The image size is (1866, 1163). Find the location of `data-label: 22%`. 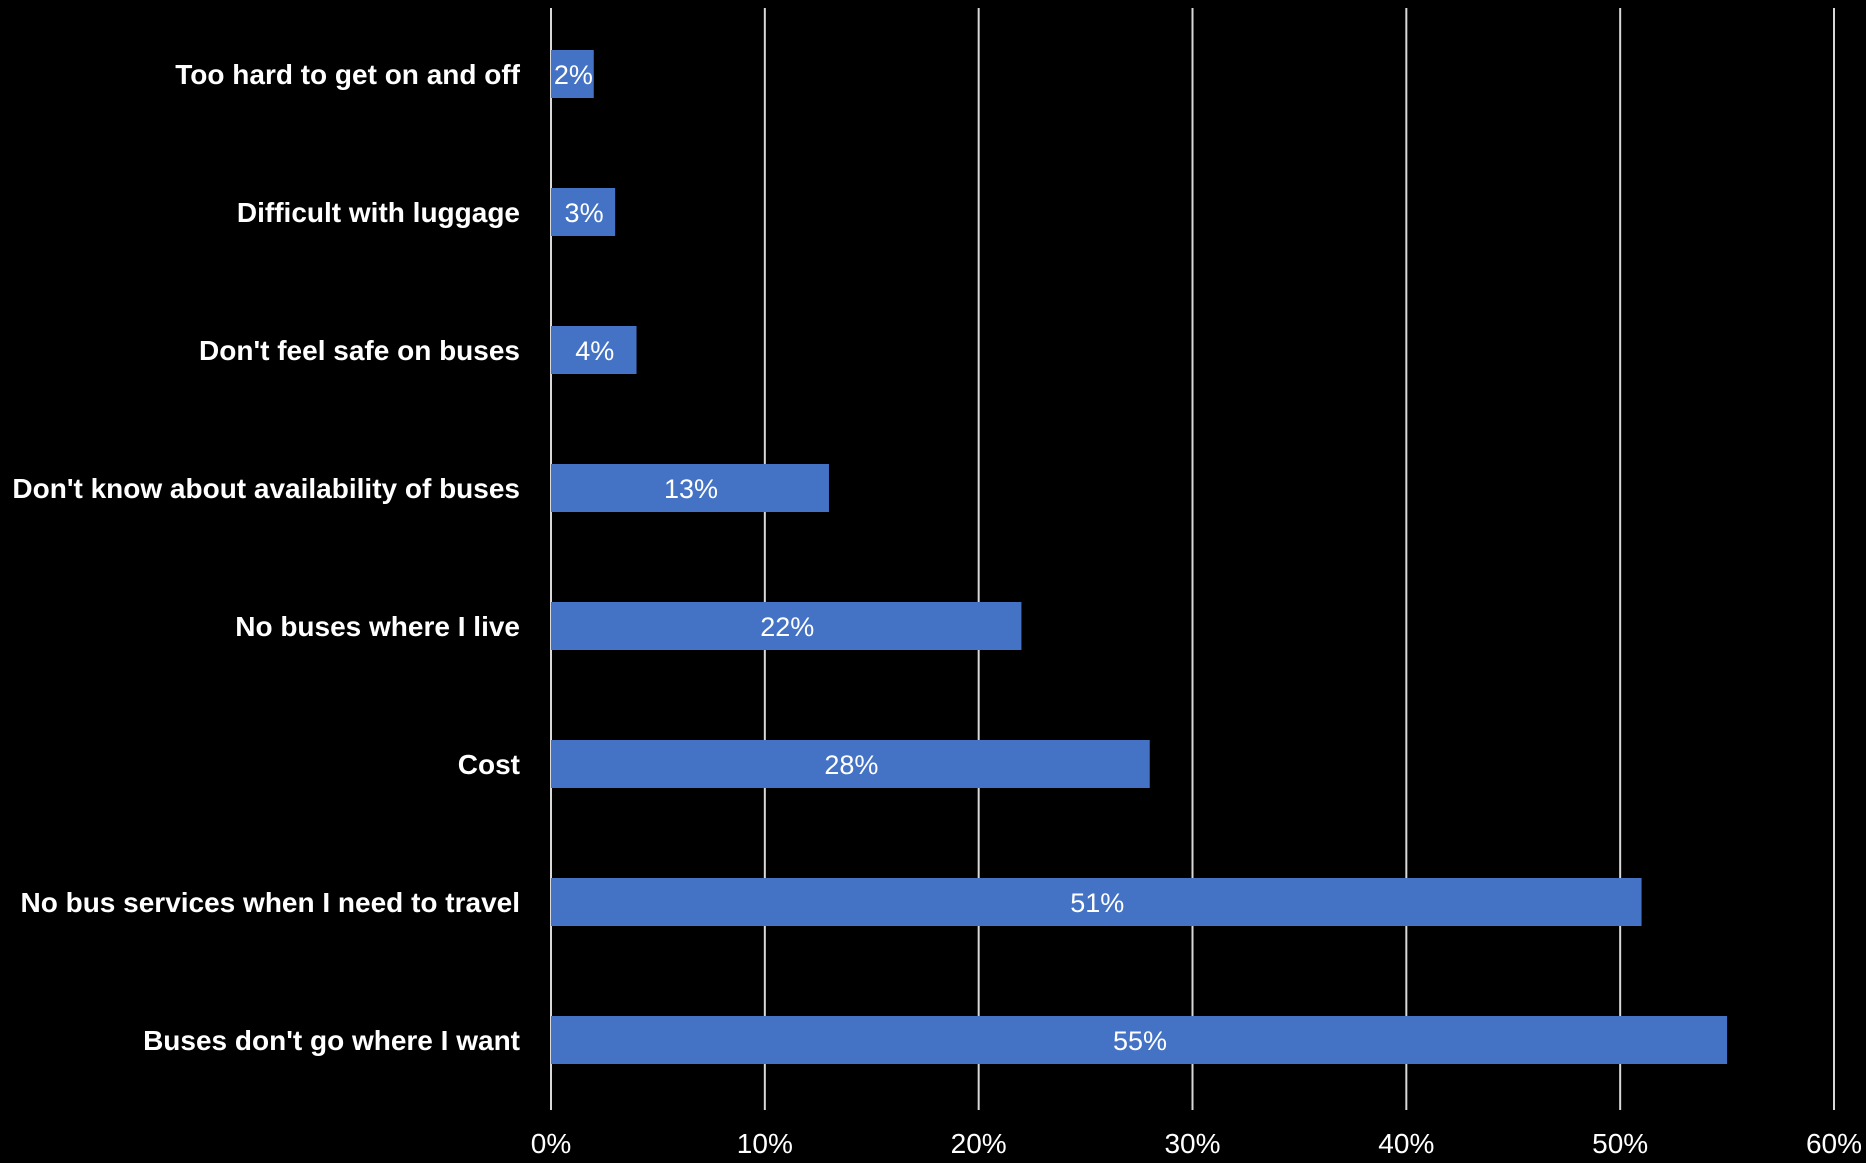

data-label: 22% is located at coordinates (787, 627).